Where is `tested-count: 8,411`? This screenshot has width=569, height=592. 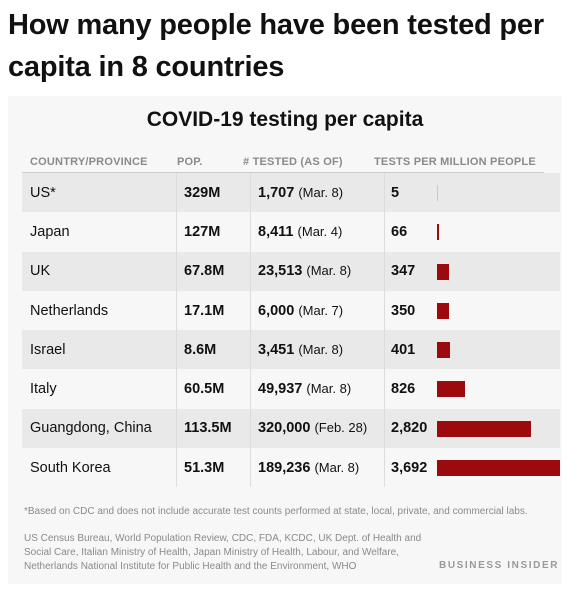 tested-count: 8,411 is located at coordinates (276, 231).